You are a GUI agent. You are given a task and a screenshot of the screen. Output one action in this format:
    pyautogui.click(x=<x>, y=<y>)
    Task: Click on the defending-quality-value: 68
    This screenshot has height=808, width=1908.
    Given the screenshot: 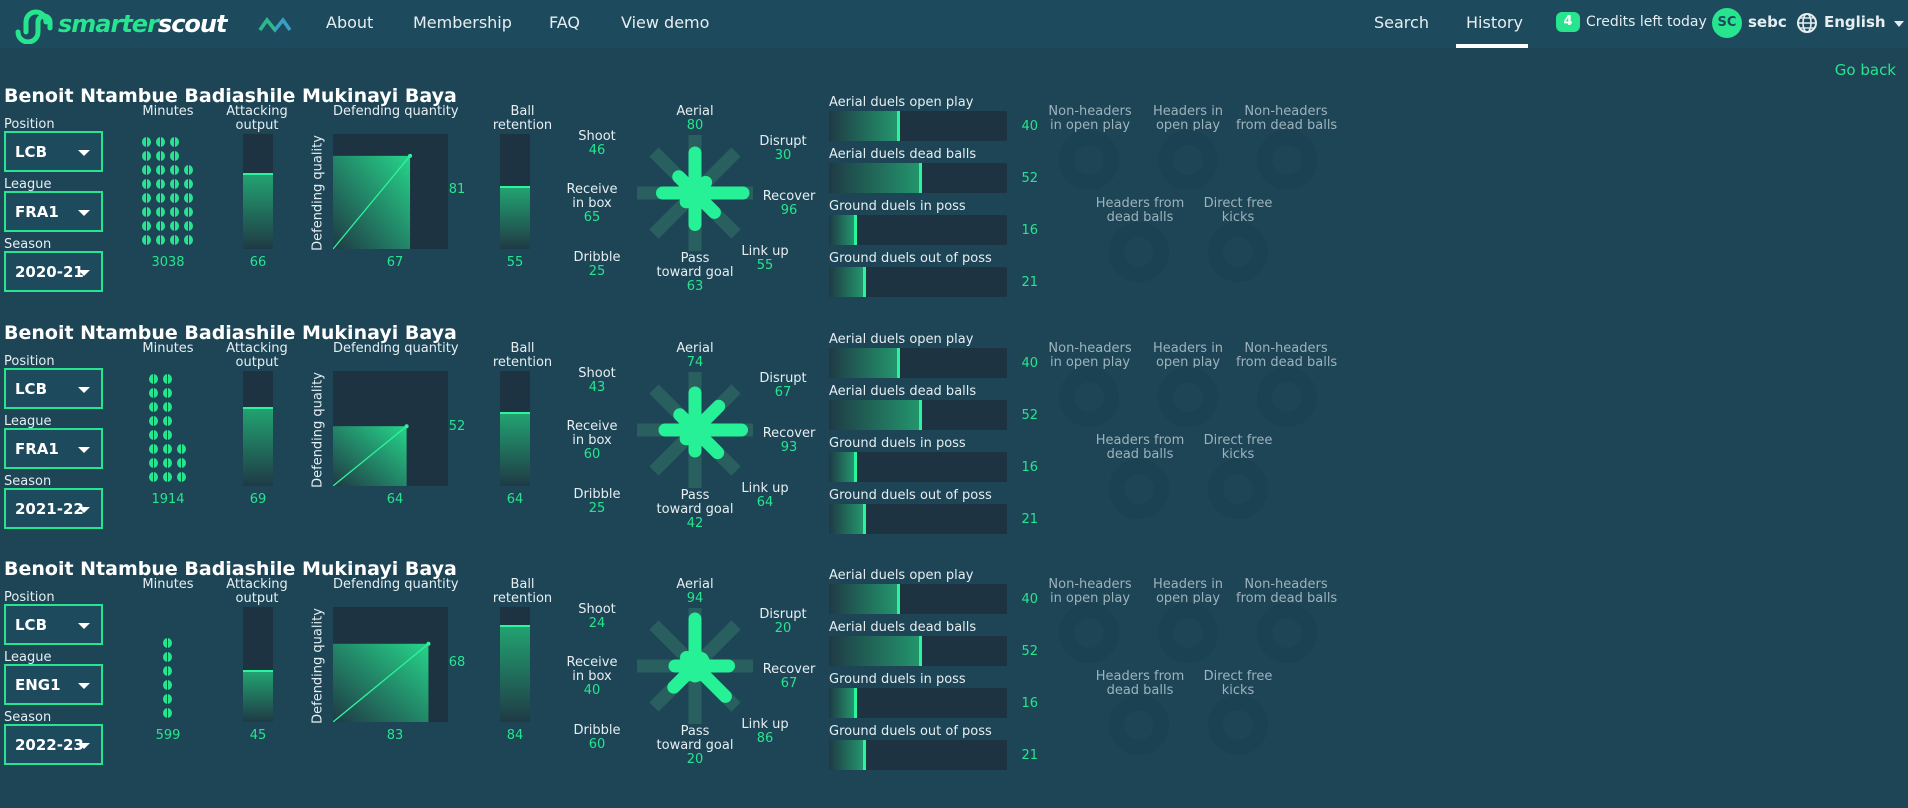 What is the action you would take?
    pyautogui.click(x=457, y=662)
    